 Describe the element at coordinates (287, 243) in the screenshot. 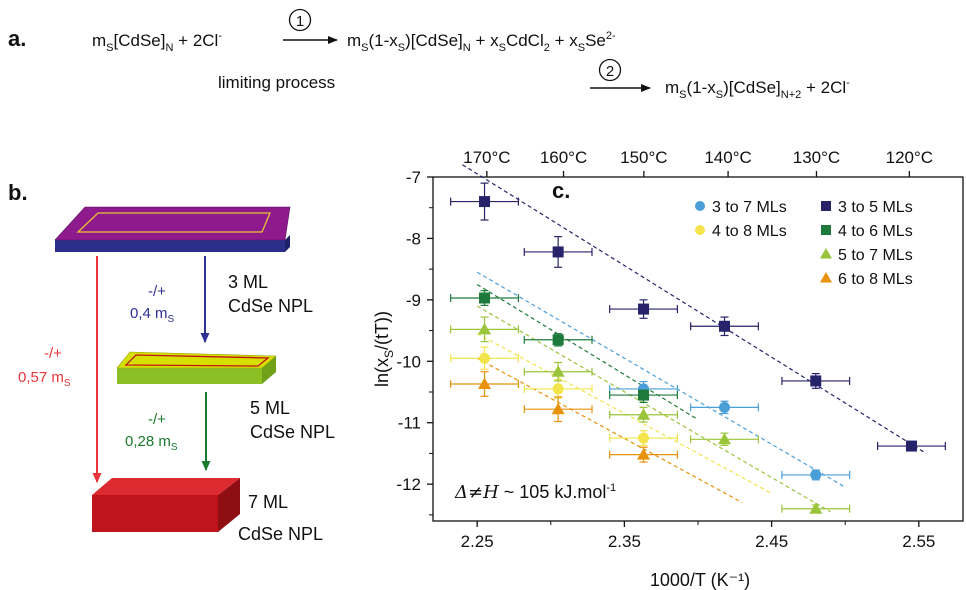

I see `ml3-platelet-side` at that location.